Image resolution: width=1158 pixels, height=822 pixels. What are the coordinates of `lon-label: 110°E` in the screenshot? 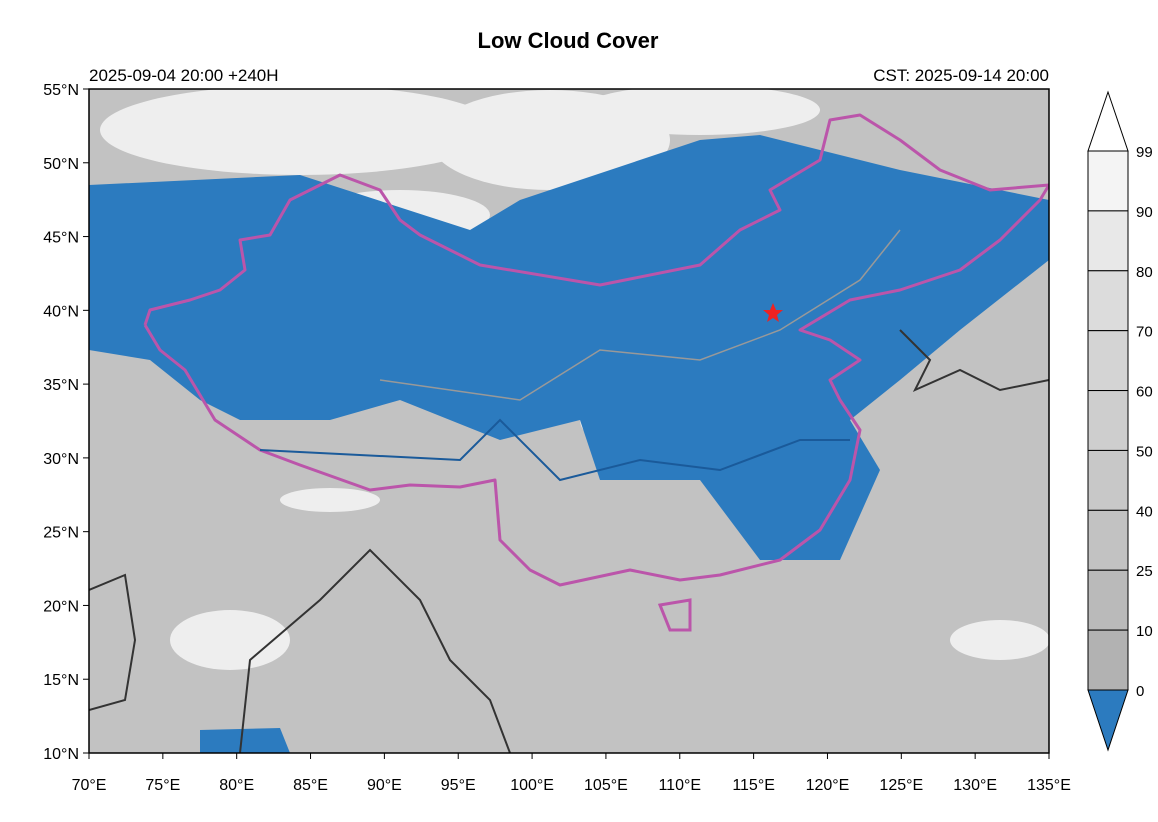 It's located at (679, 785).